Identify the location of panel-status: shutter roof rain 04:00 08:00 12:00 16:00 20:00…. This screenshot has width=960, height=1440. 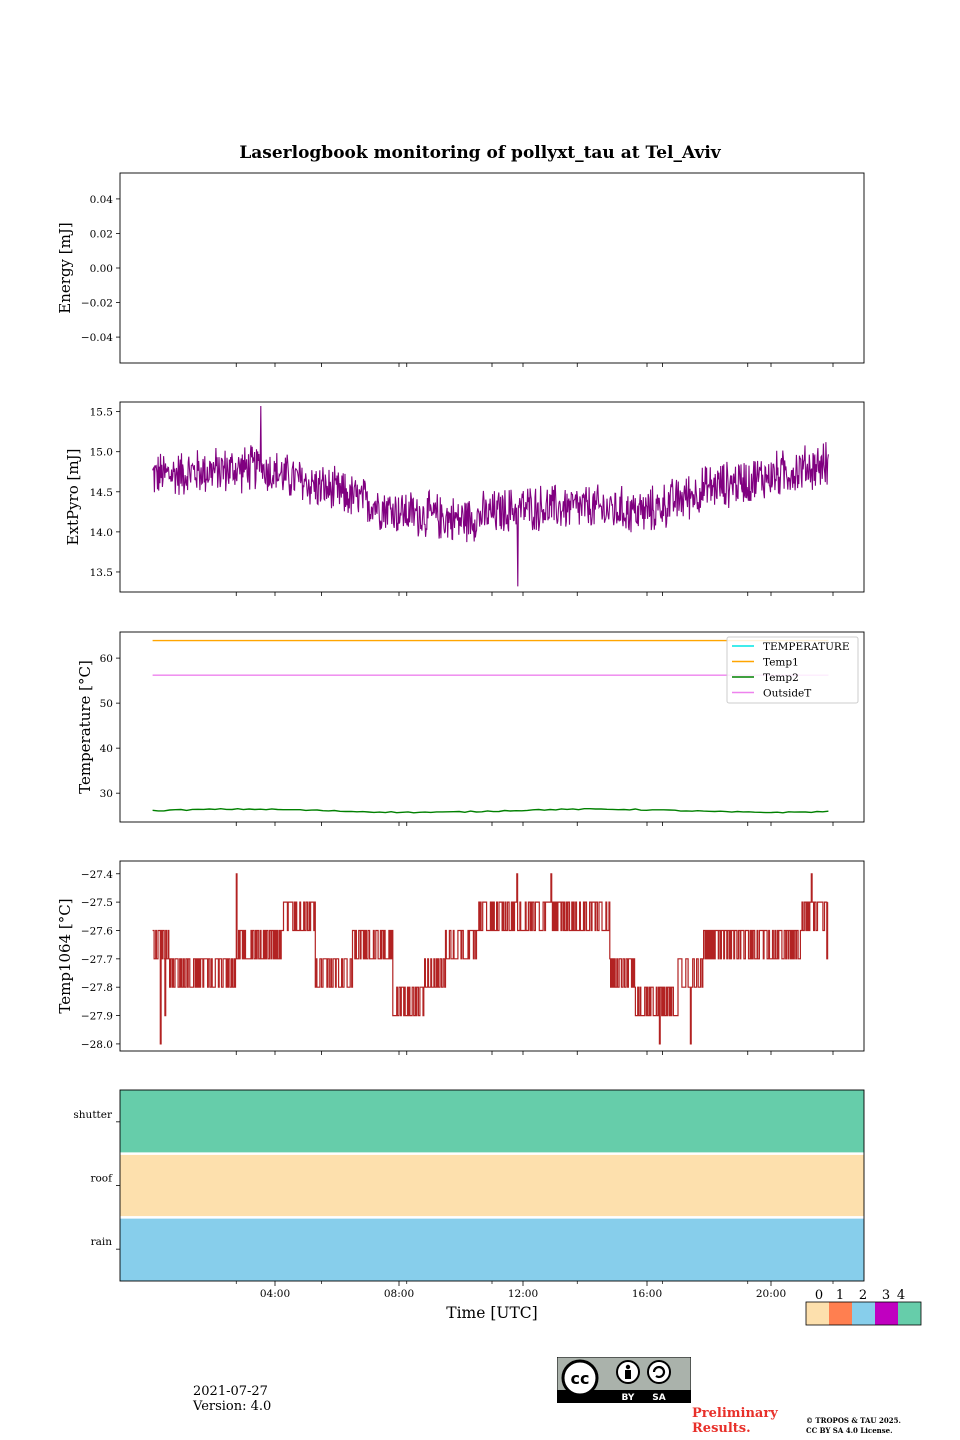
(497, 1207).